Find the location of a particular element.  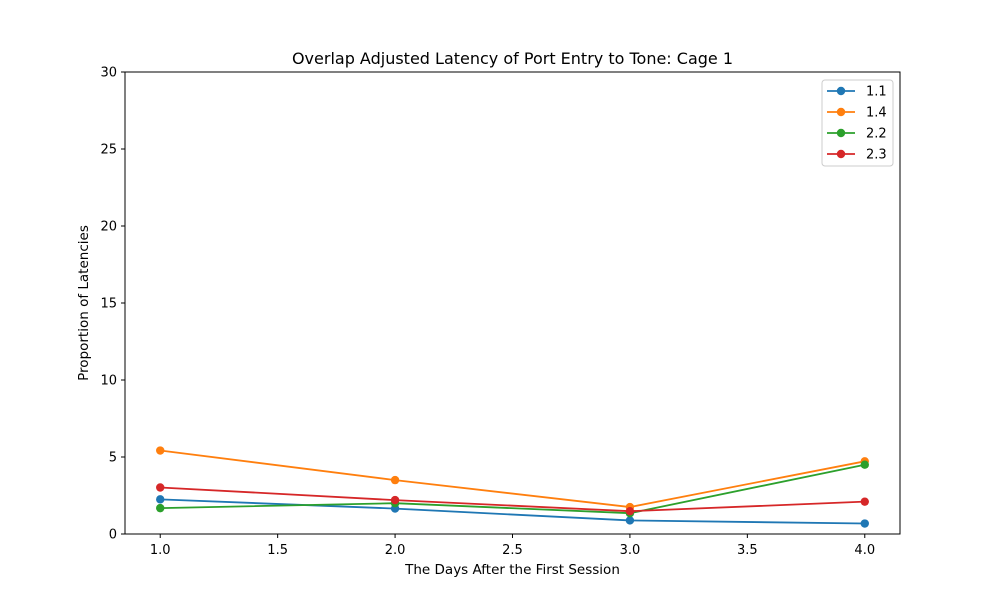

legend-label: 2.3 is located at coordinates (876, 155).